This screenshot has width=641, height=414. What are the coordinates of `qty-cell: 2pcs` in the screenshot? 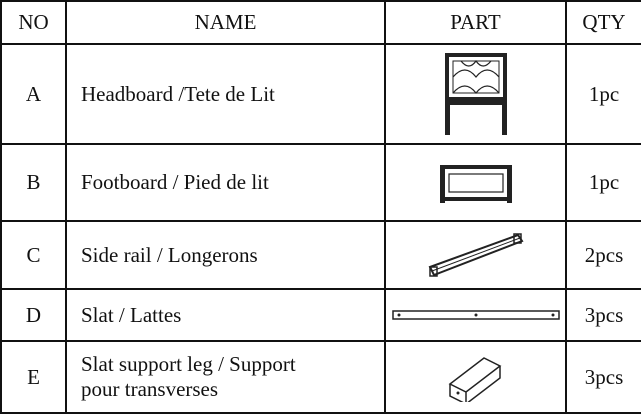 It's located at (603, 255).